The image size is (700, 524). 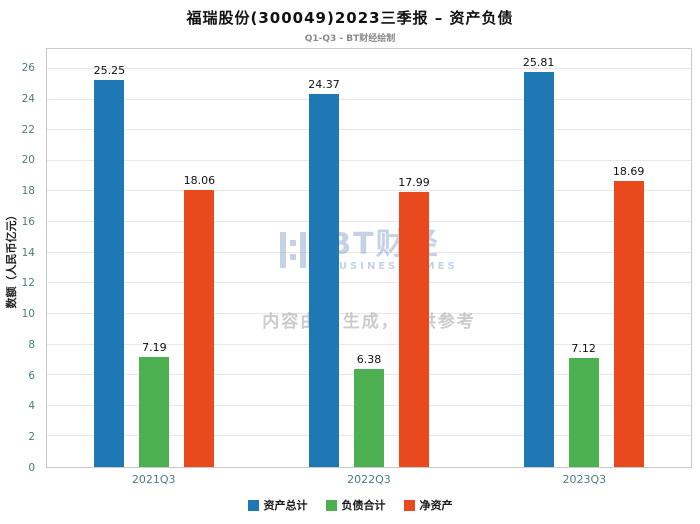 I want to click on chart-subtitle: Q1-Q3 - BT财经绘制, so click(x=350, y=39).